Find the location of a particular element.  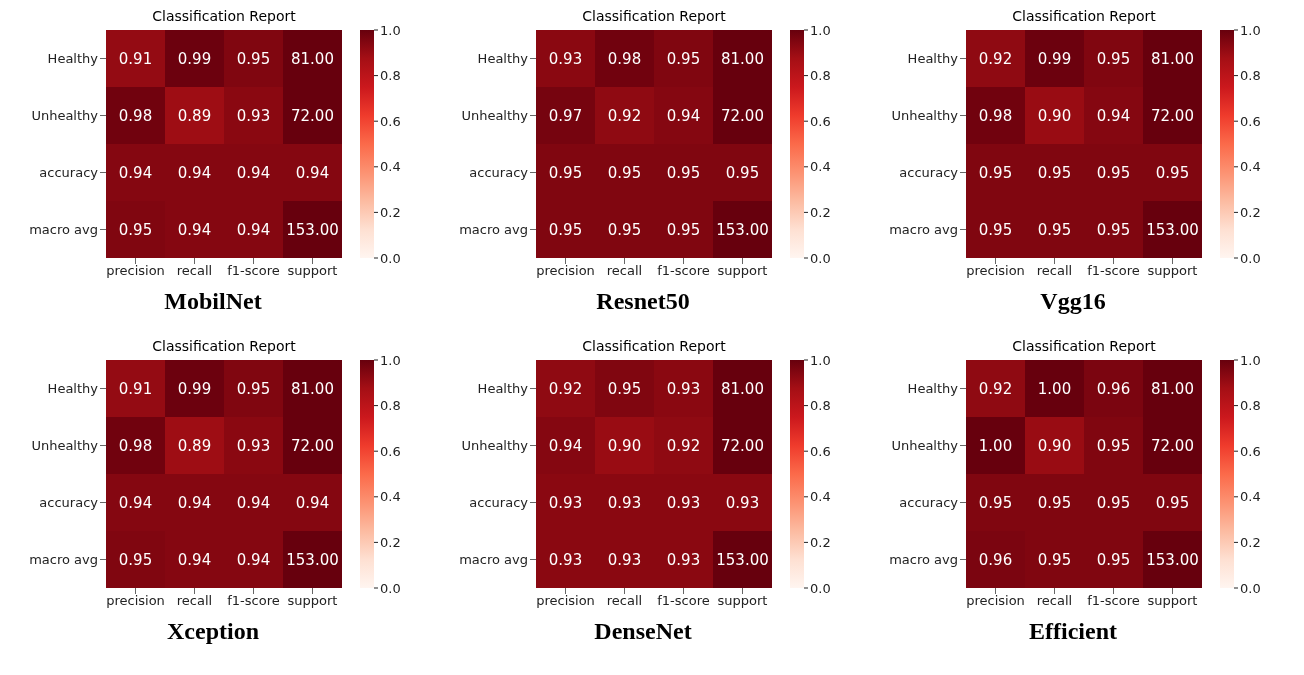

text: MobilNet is located at coordinates (213, 301).